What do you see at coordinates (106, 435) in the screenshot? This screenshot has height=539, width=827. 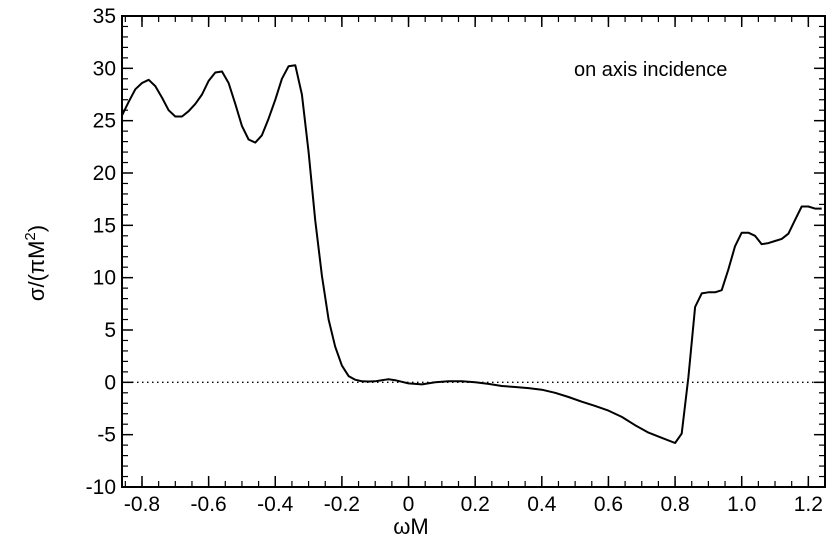 I see `y-tick-label: -5` at bounding box center [106, 435].